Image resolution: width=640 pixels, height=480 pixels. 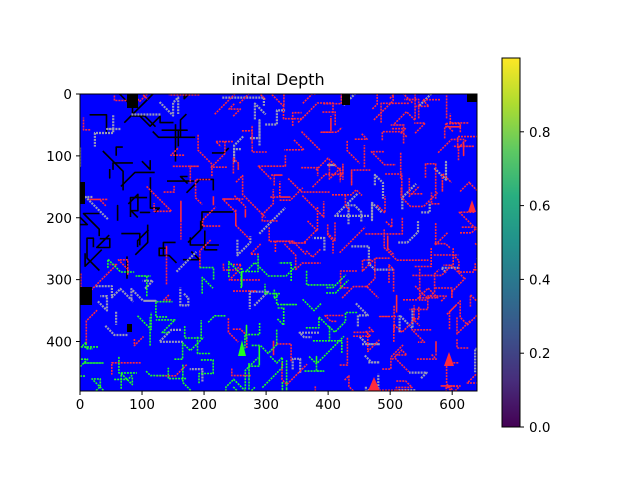 I want to click on x-tick-label: 600, so click(x=452, y=405).